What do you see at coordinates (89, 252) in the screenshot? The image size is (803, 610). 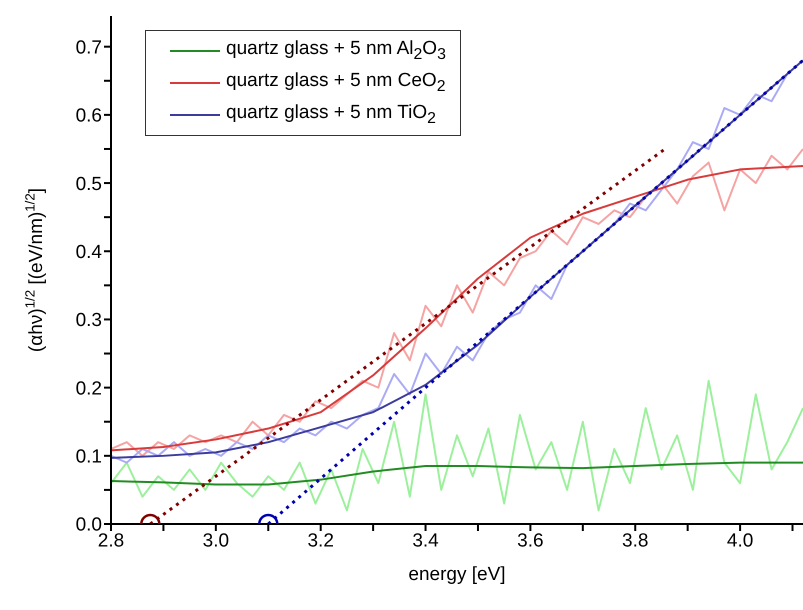 I see `y-tick-label: 0.4` at bounding box center [89, 252].